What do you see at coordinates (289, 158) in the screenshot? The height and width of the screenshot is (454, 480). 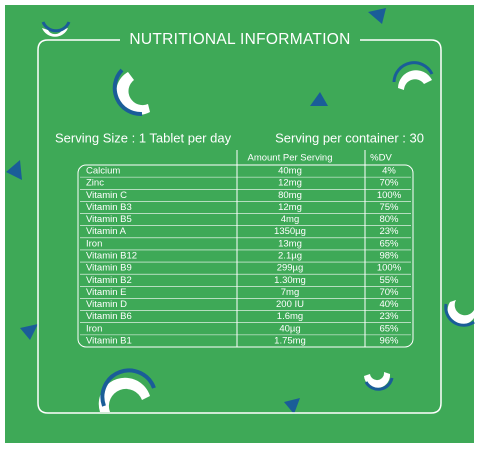 I see `column-header: Amount Per Serving` at bounding box center [289, 158].